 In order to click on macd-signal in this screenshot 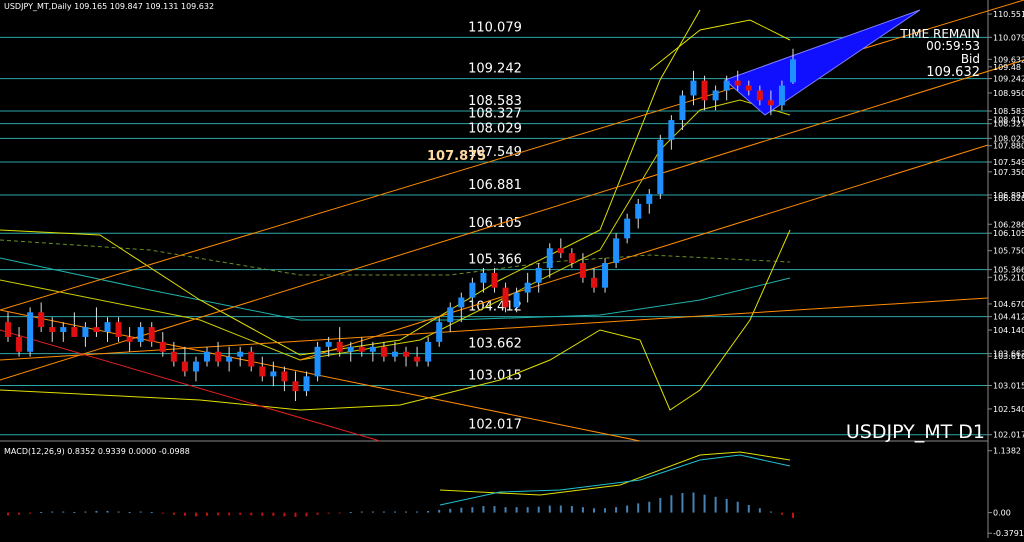, I will do `click(615, 473)`.